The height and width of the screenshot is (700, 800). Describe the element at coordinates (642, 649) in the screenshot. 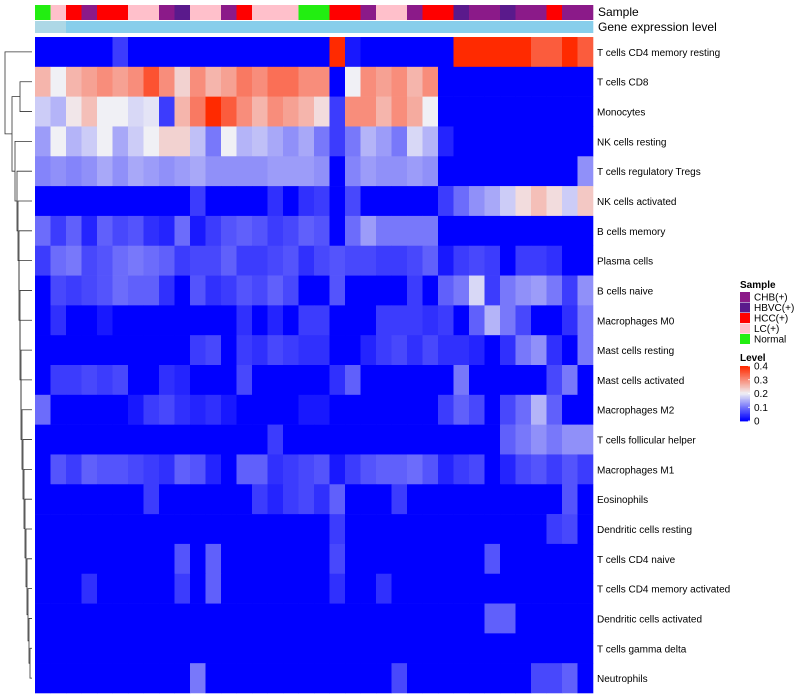

I see `row-label: T cells gamma delta` at that location.